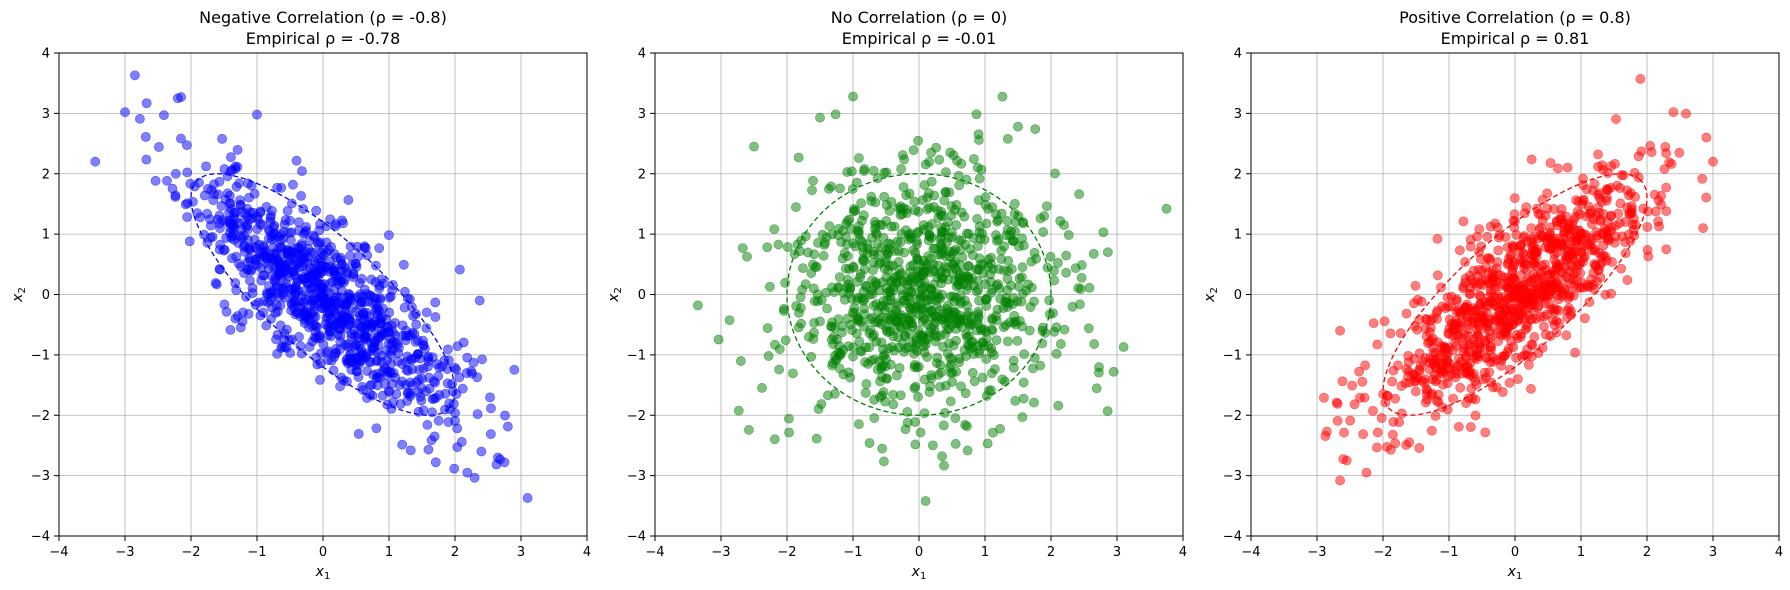 The height and width of the screenshot is (590, 1790). Describe the element at coordinates (1232, 355) in the screenshot. I see `y-tick-label: −1` at that location.